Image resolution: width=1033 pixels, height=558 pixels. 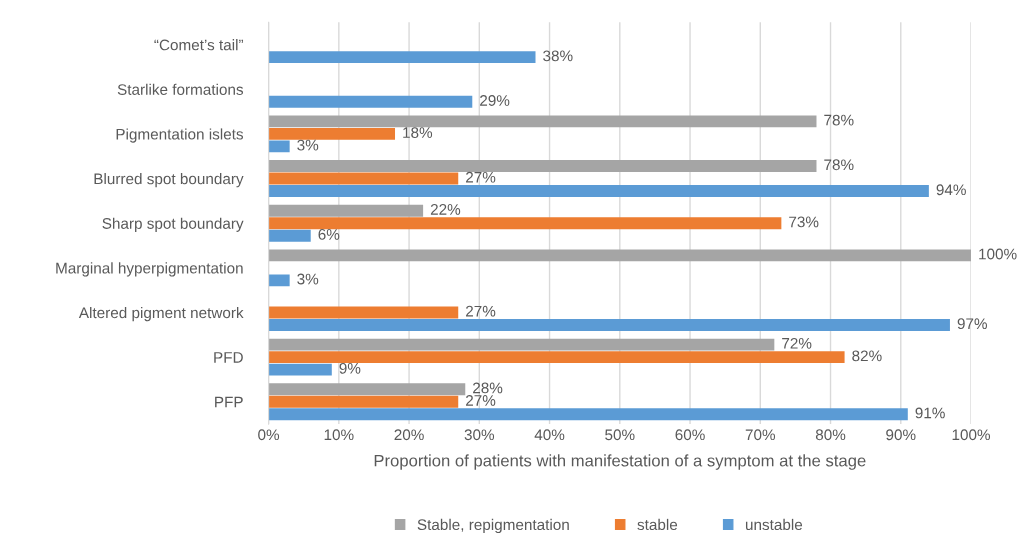 What do you see at coordinates (971, 435) in the screenshot?
I see `x-tick-label: 100%` at bounding box center [971, 435].